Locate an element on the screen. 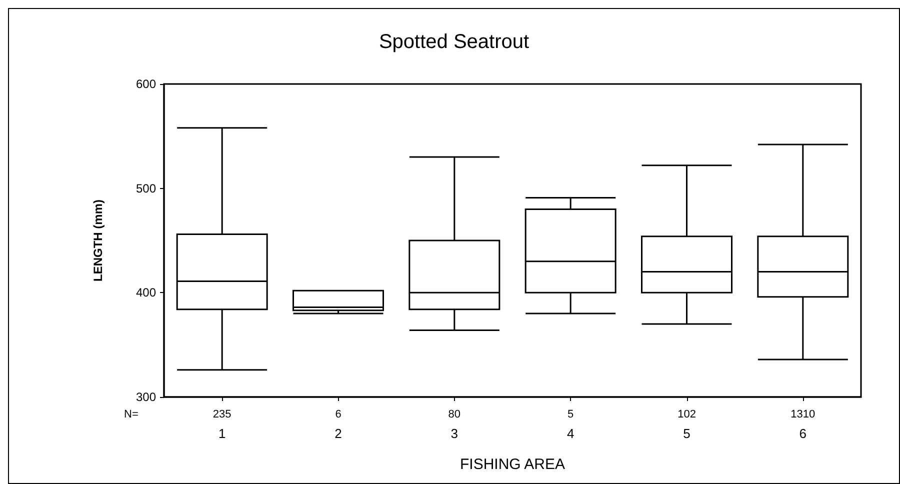 This screenshot has width=900, height=484. y-axis-title: LENGTH (mm) is located at coordinates (98, 241).